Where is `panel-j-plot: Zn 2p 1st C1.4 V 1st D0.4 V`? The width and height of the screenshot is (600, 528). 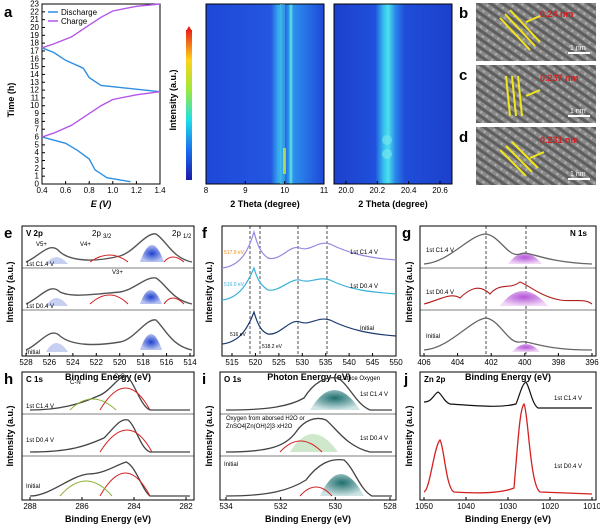 panel-j-plot: Zn 2p 1st C1.4 V 1st D0.4 V is located at coordinates (508, 436).